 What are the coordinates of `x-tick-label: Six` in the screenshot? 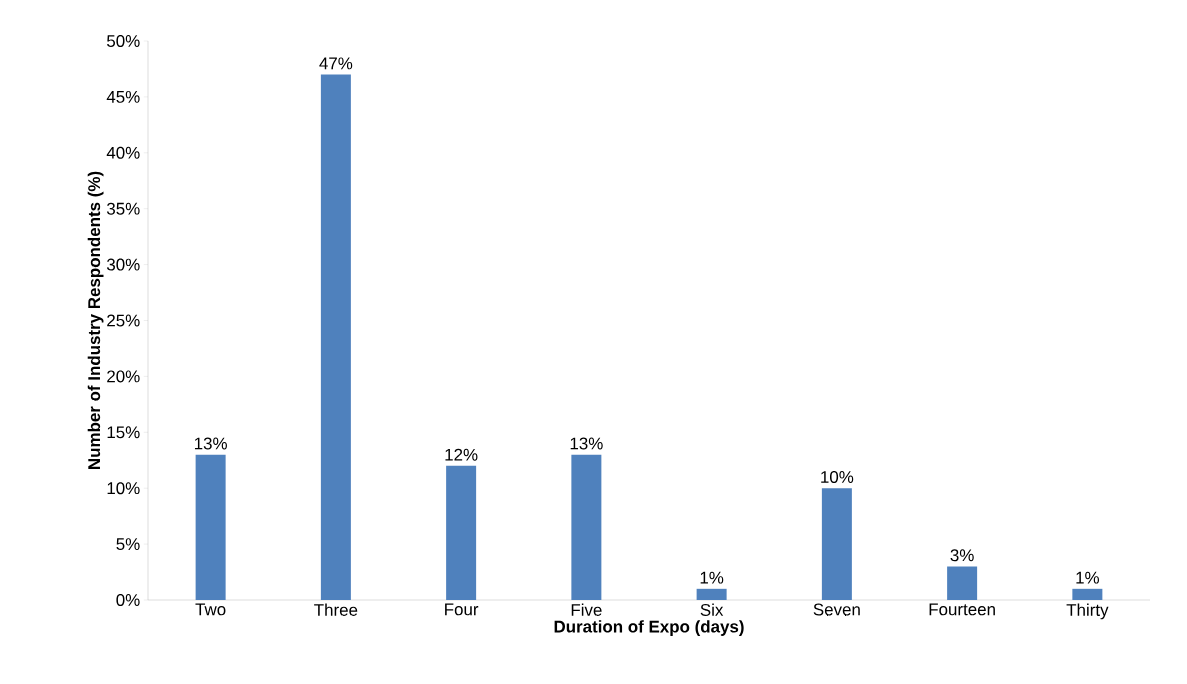 It's located at (712, 609).